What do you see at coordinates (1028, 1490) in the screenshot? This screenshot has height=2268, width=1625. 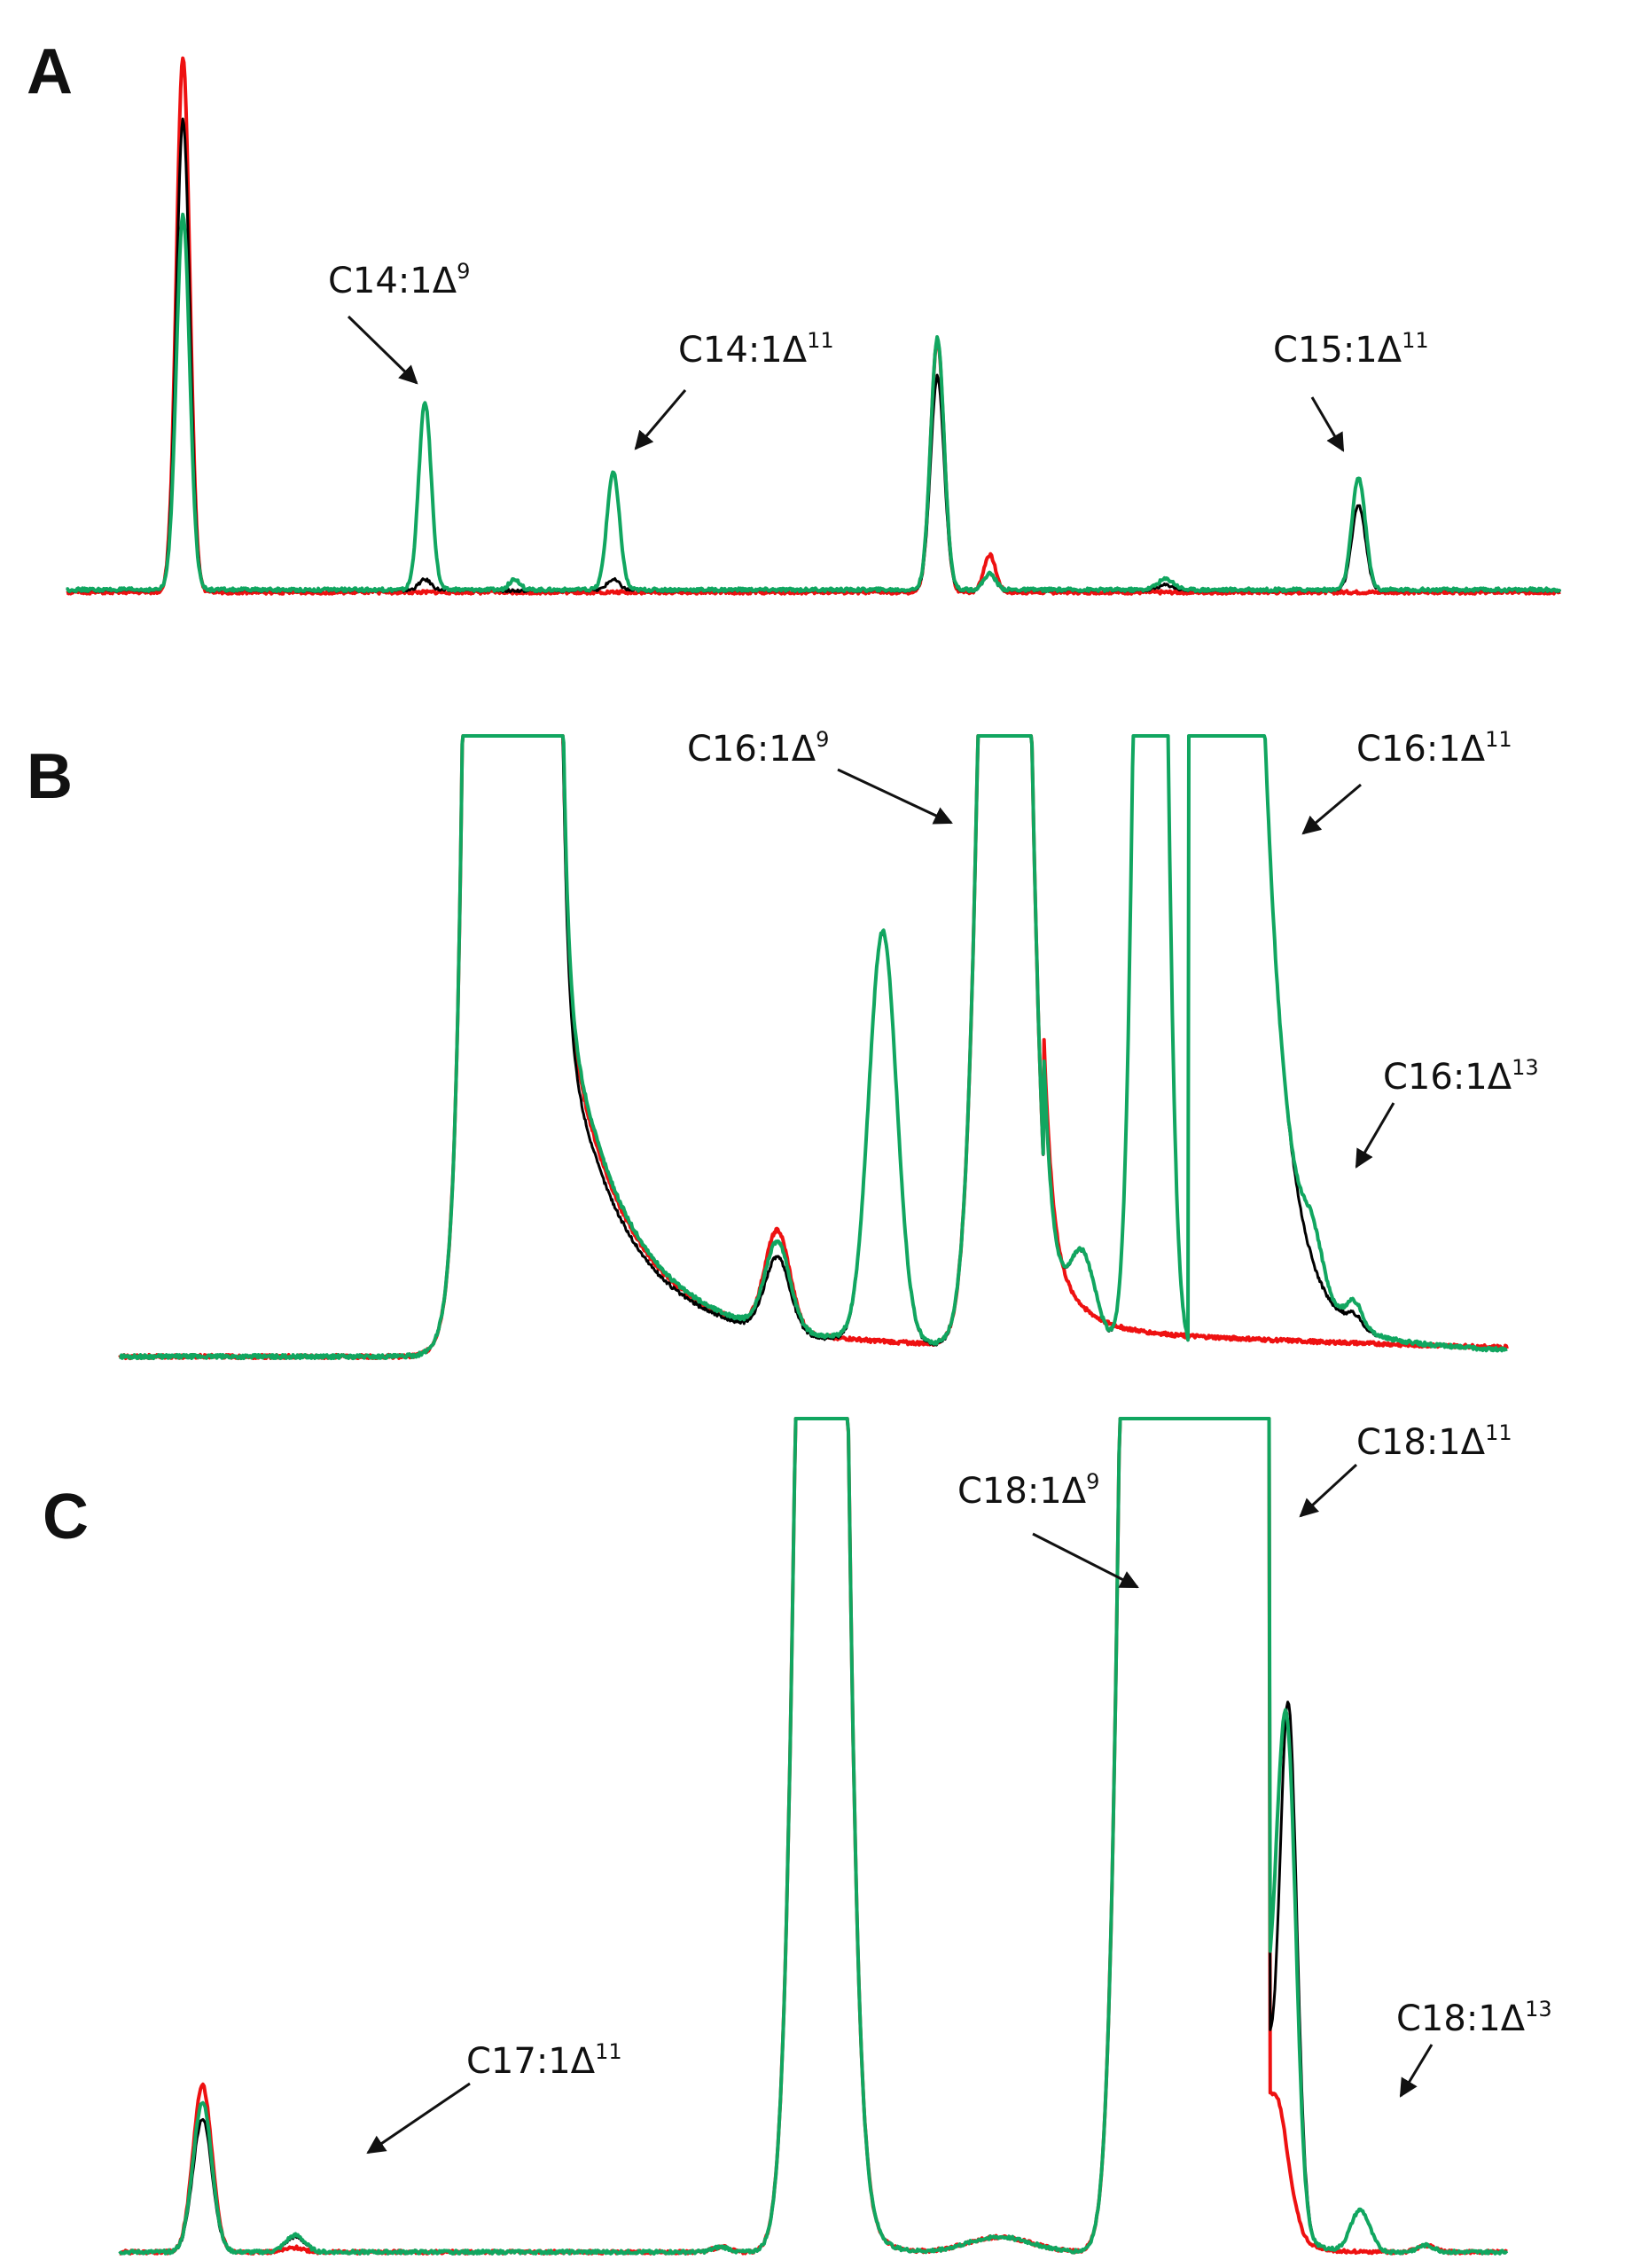 I see `label-c18-1-d9: C18:1Δ9` at bounding box center [1028, 1490].